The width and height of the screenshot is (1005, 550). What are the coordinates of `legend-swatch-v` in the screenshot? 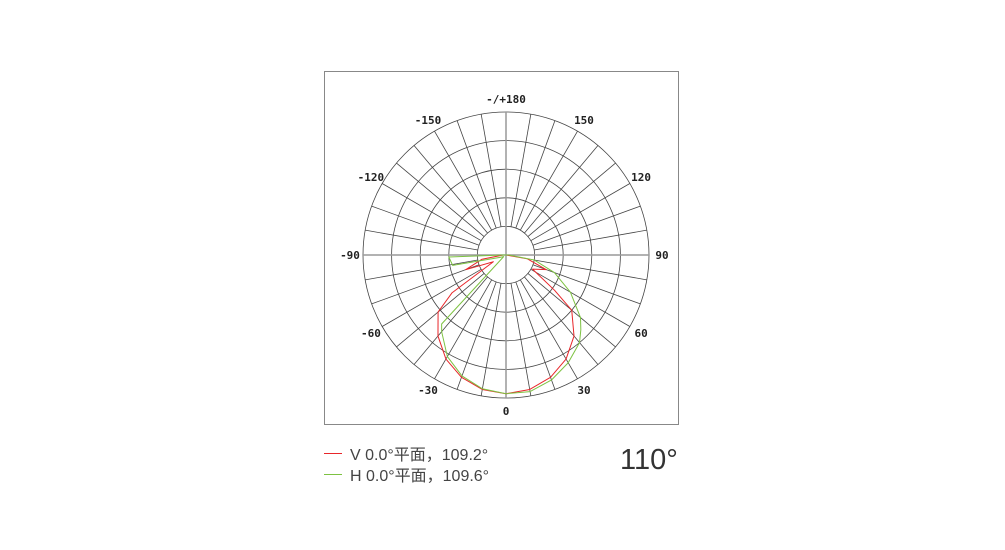 It's located at (333, 453).